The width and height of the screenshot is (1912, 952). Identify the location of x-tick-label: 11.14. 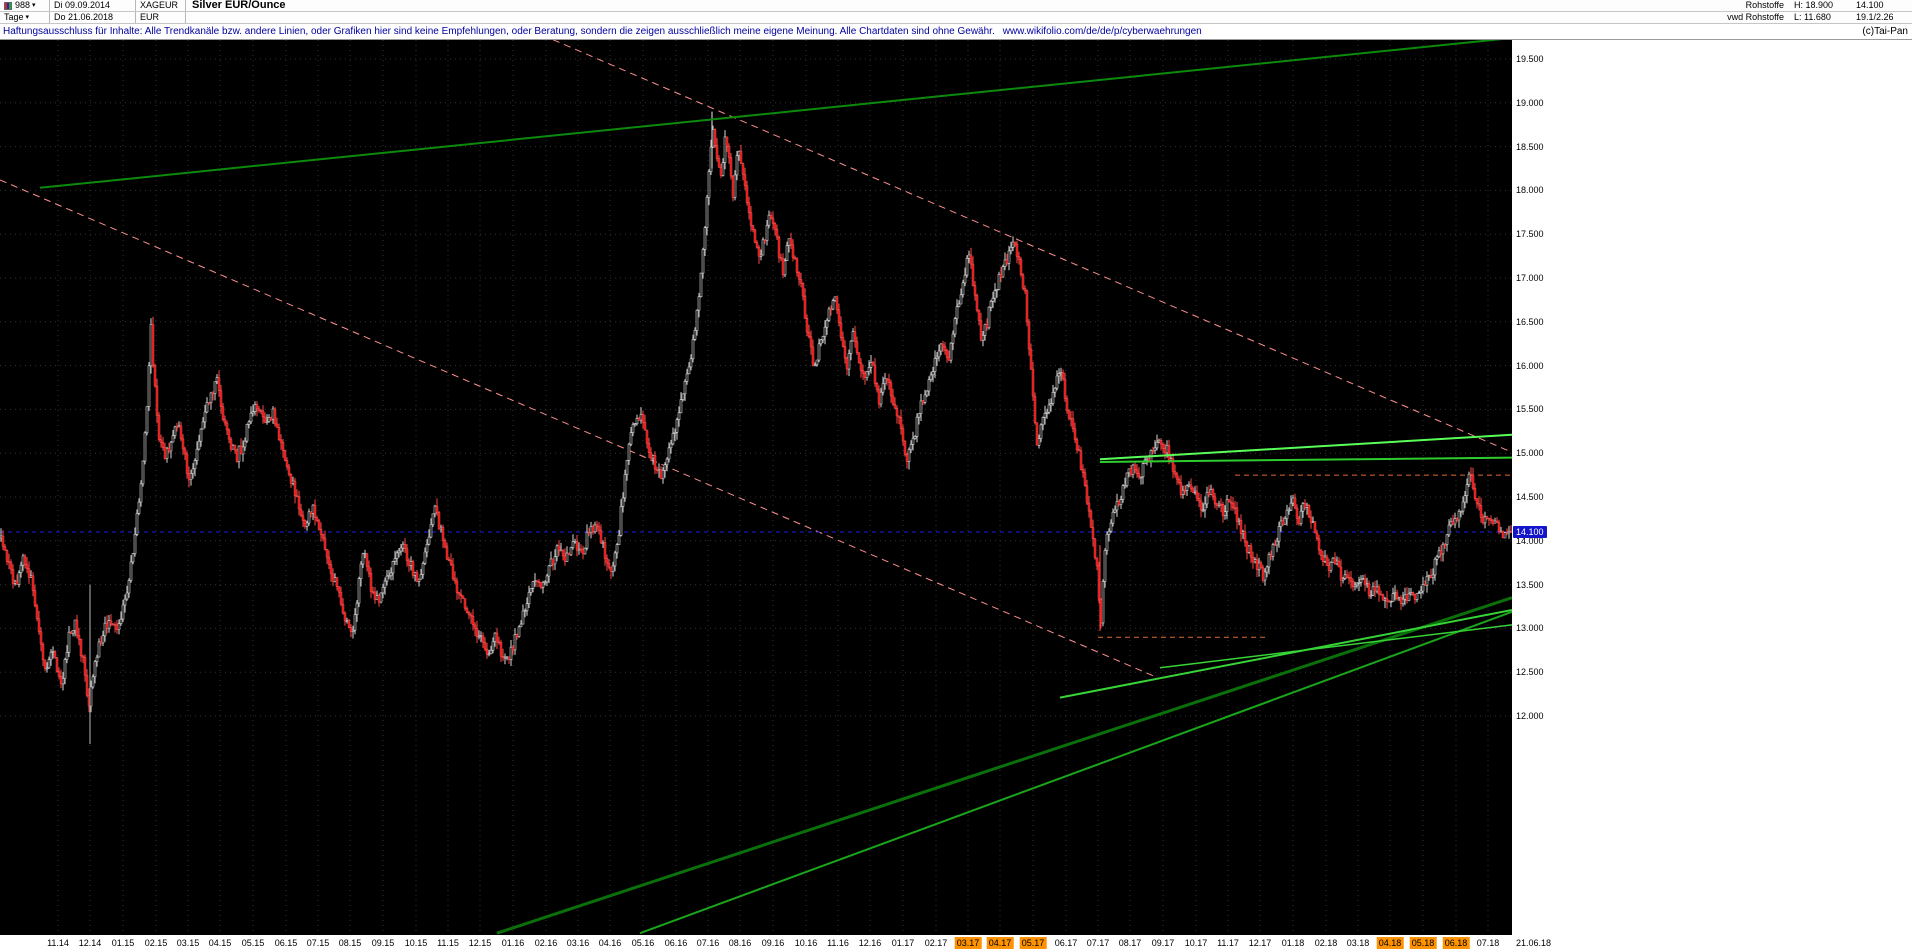
(58, 943).